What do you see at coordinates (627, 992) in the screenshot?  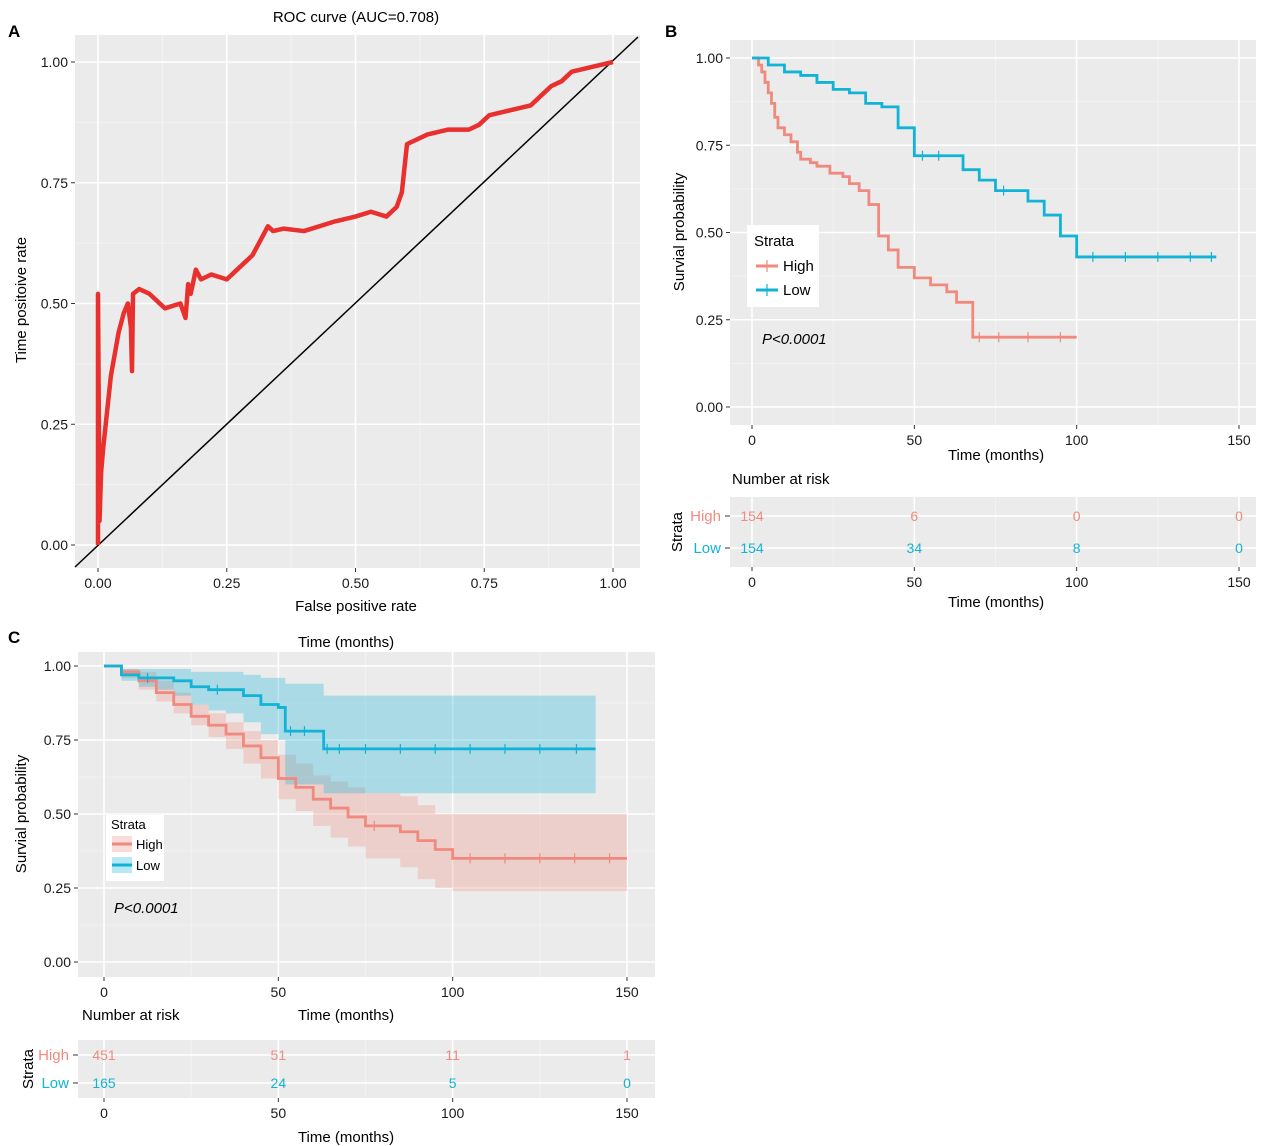 I see `km-c-xtick-label: 150` at bounding box center [627, 992].